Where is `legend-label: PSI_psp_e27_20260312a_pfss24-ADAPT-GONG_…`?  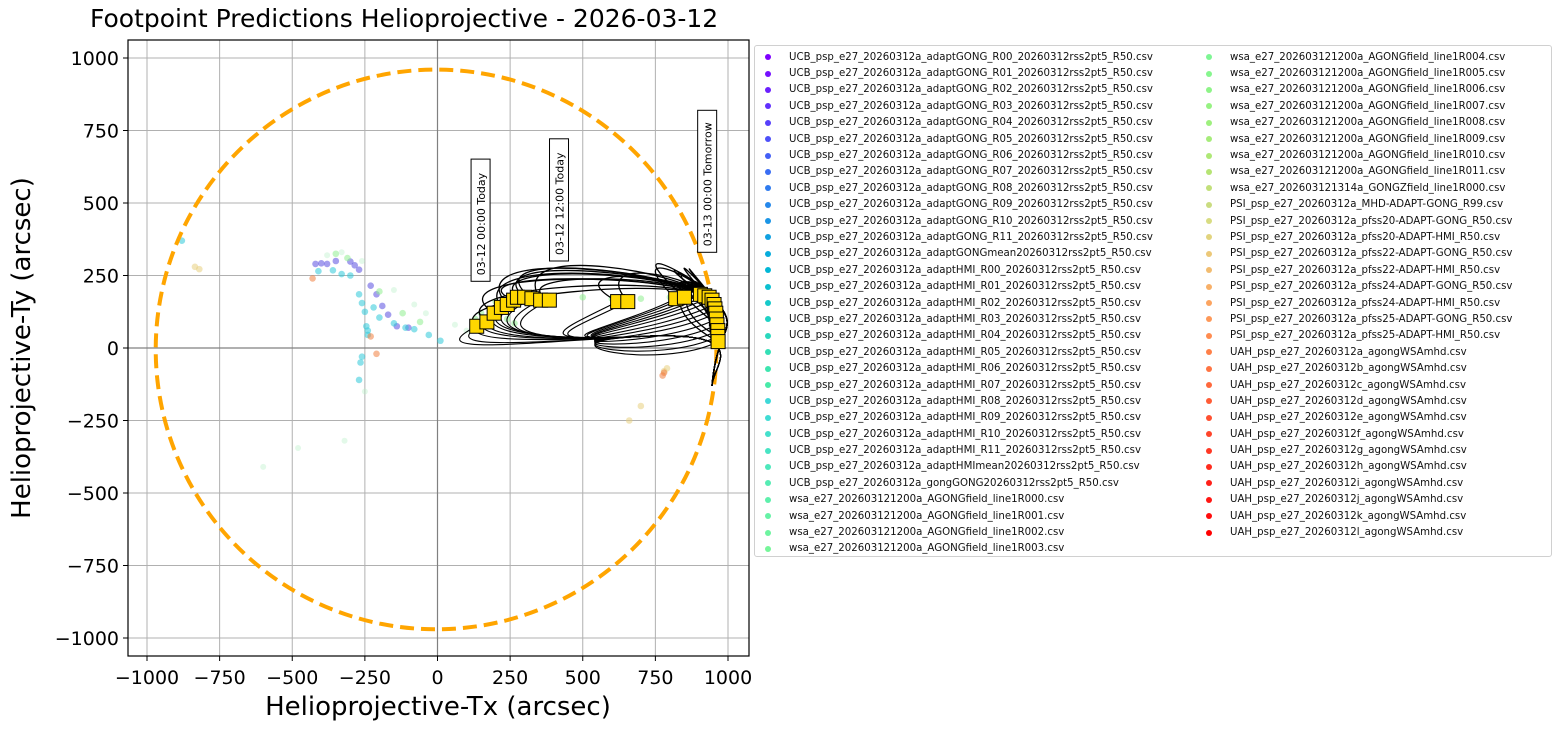
legend-label: PSI_psp_e27_20260312a_pfss24-ADAPT-GONG_… is located at coordinates (1371, 287).